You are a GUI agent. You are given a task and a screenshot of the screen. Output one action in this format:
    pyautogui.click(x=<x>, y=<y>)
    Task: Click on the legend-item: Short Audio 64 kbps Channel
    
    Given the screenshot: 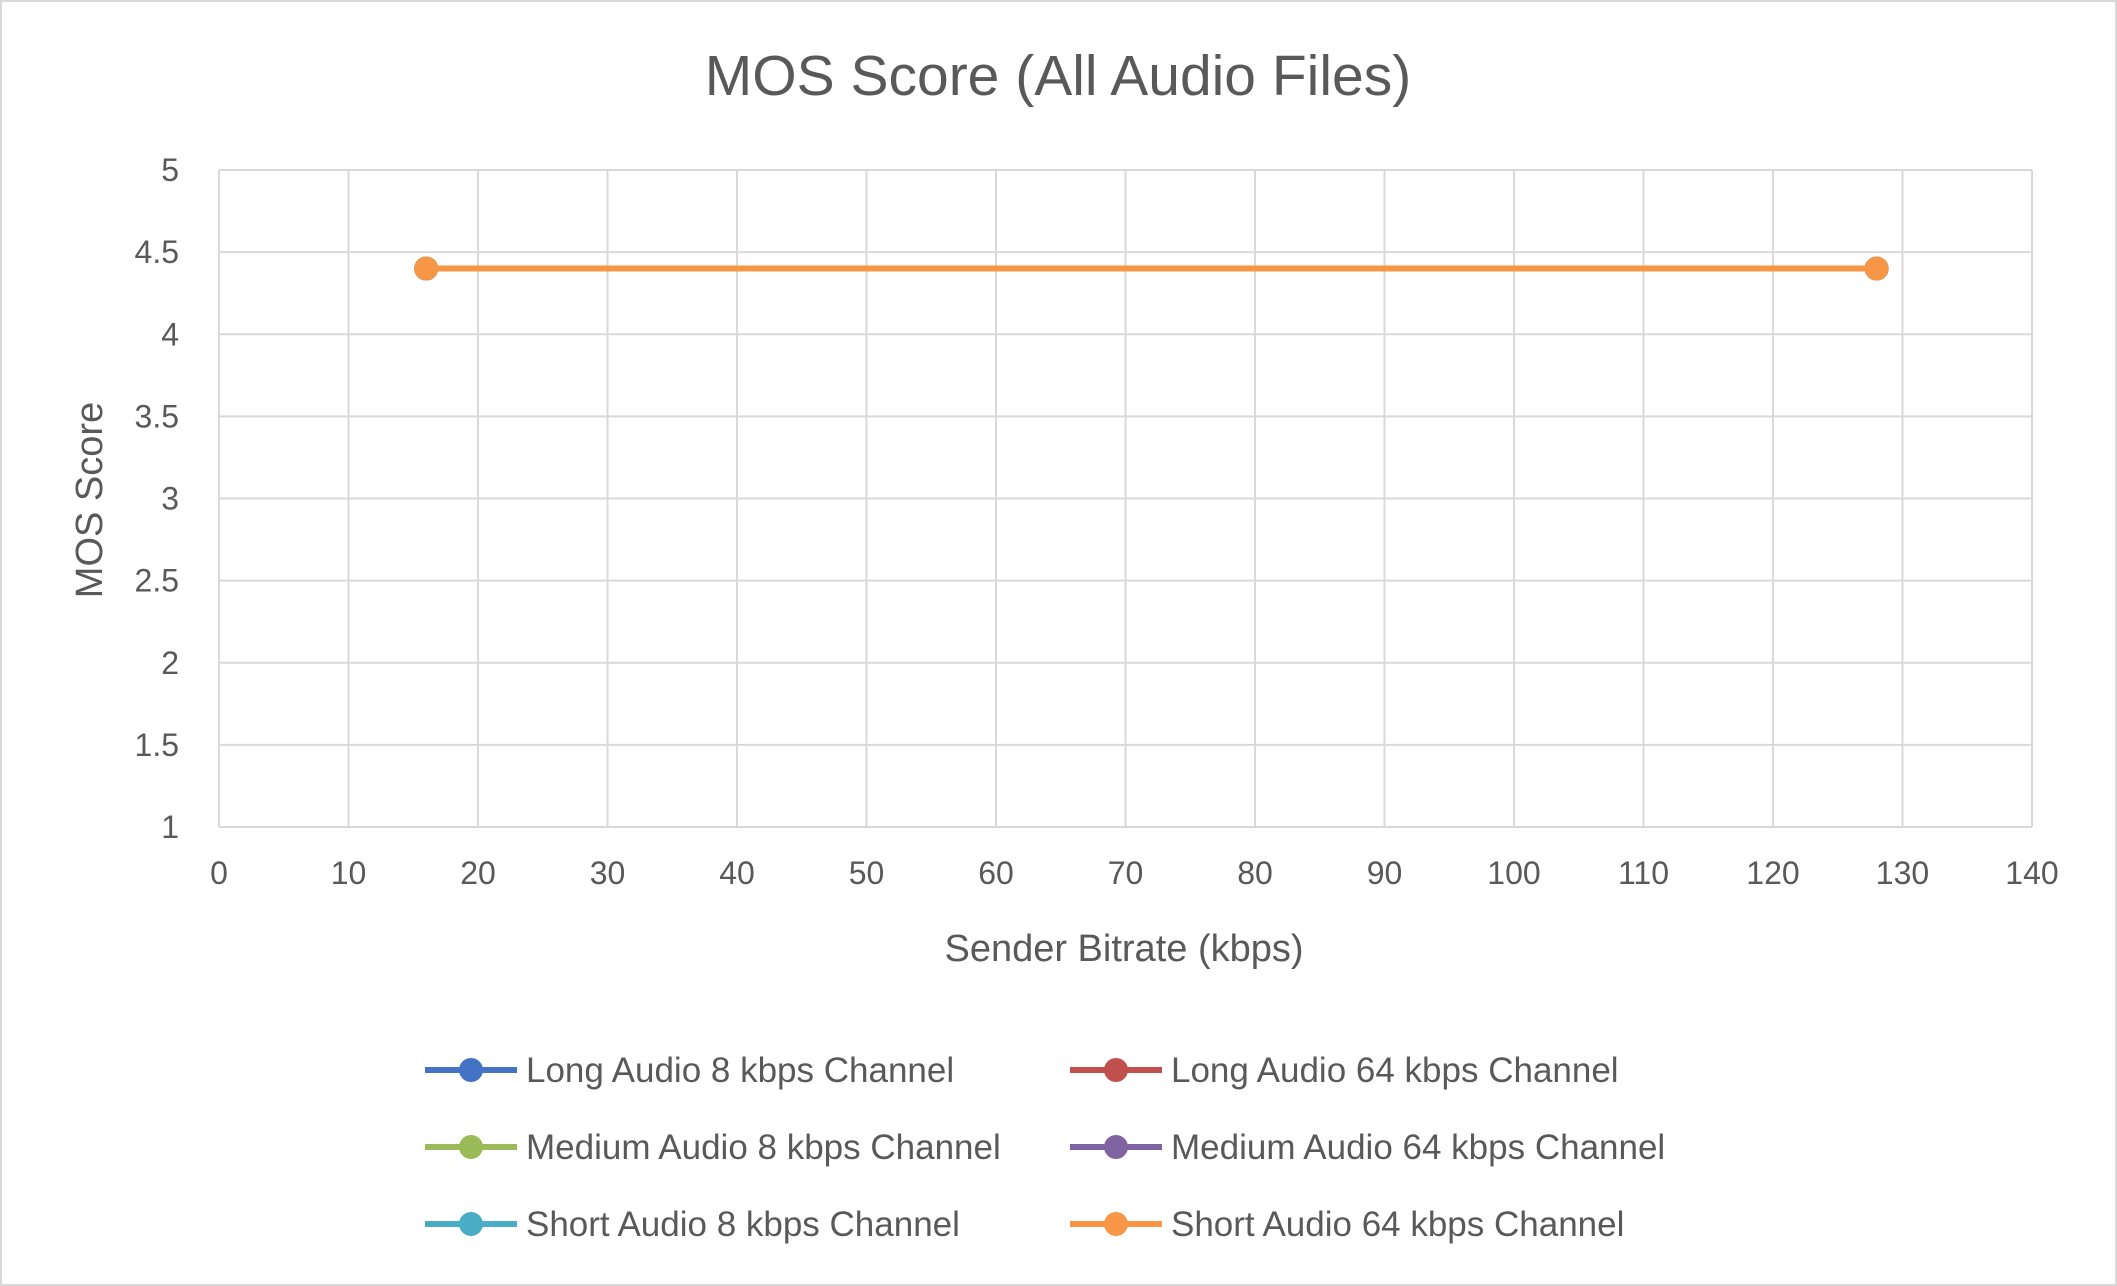 What is the action you would take?
    pyautogui.click(x=1347, y=1224)
    